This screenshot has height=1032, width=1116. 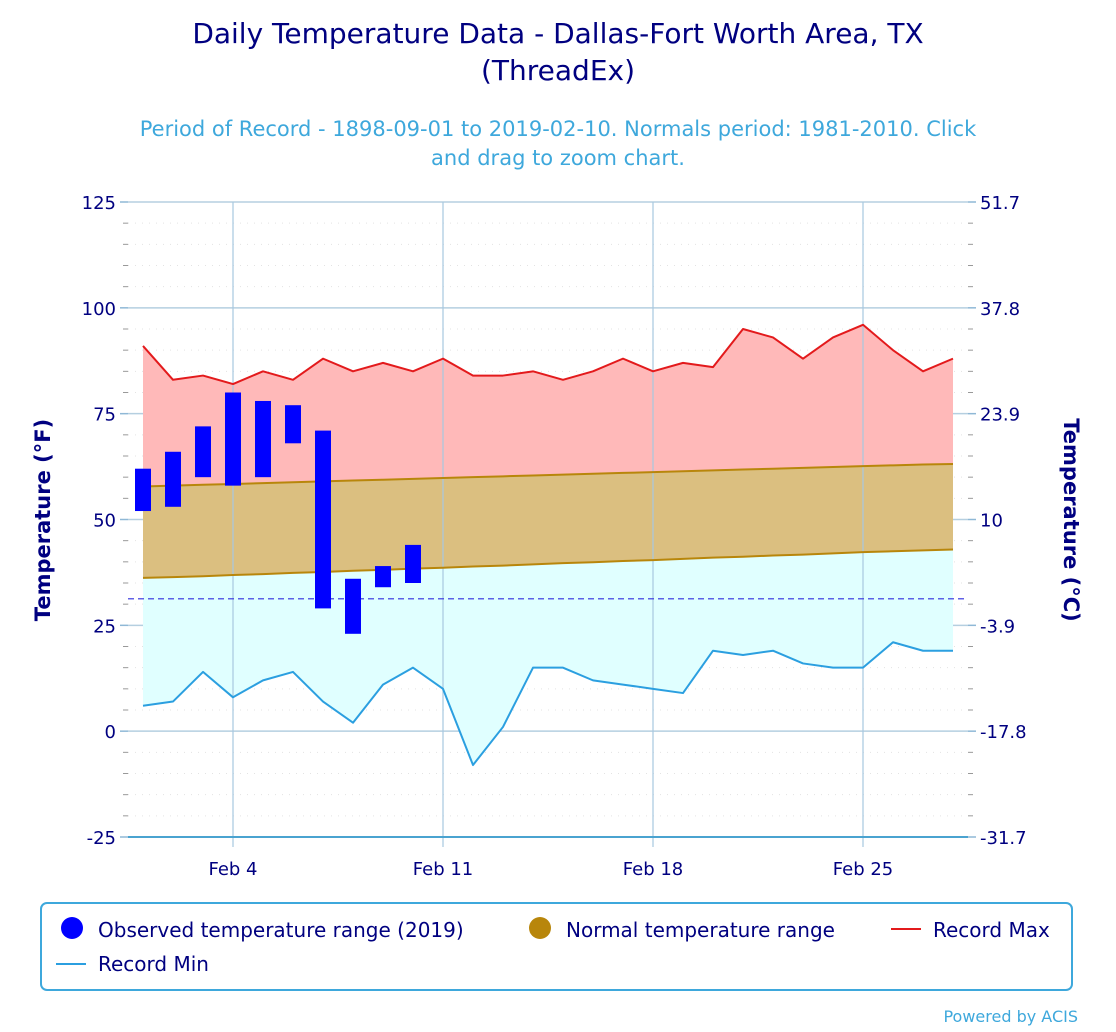 What do you see at coordinates (104, 521) in the screenshot?
I see `y-tick-label-left: 50` at bounding box center [104, 521].